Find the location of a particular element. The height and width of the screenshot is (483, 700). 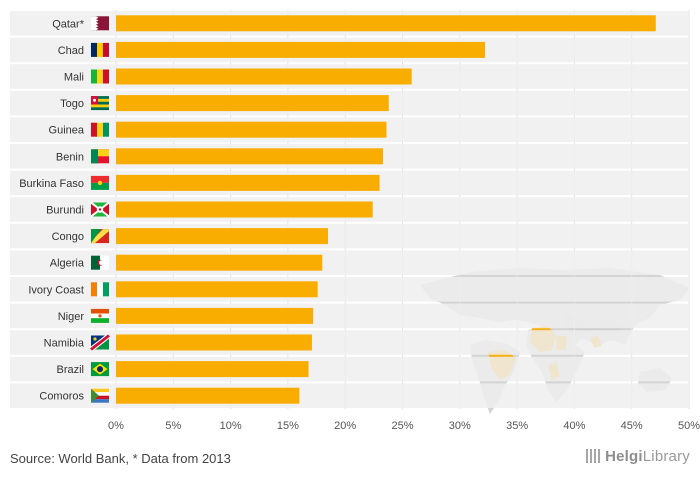

burkina-faso-flag-icon is located at coordinates (100, 182).